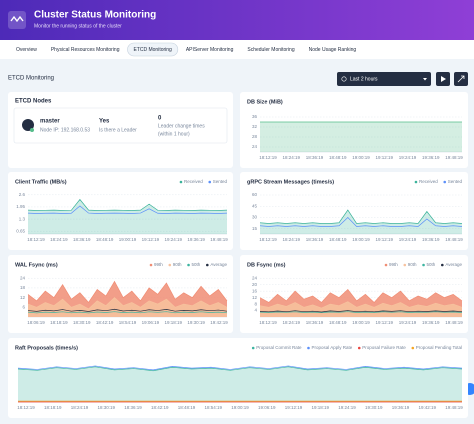 This screenshot has width=474, height=424. Describe the element at coordinates (50, 122) in the screenshot. I see `node-name: master` at that location.